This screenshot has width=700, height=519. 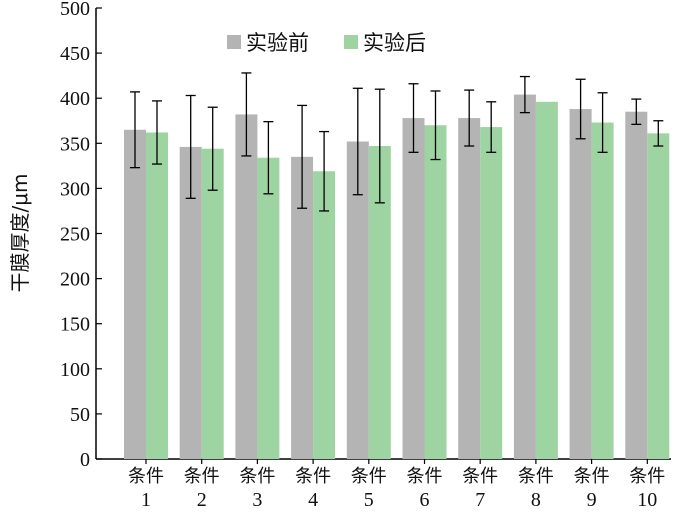 What do you see at coordinates (369, 500) in the screenshot?
I see `x-tick-number: 5` at bounding box center [369, 500].